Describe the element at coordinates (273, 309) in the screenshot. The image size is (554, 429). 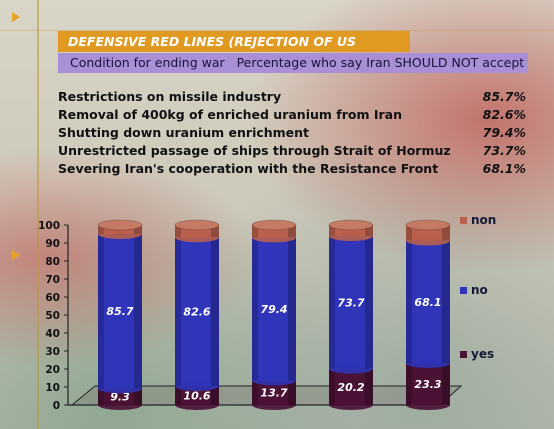
I see `bar-value-label: 79.4` at that location.